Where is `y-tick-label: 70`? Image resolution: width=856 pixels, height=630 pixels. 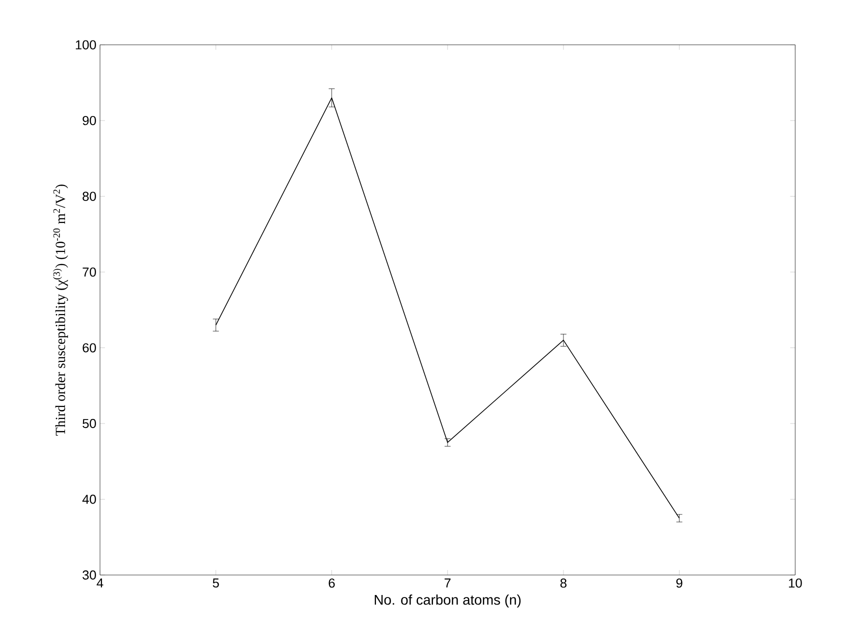
y-tick-label: 70 is located at coordinates (89, 272).